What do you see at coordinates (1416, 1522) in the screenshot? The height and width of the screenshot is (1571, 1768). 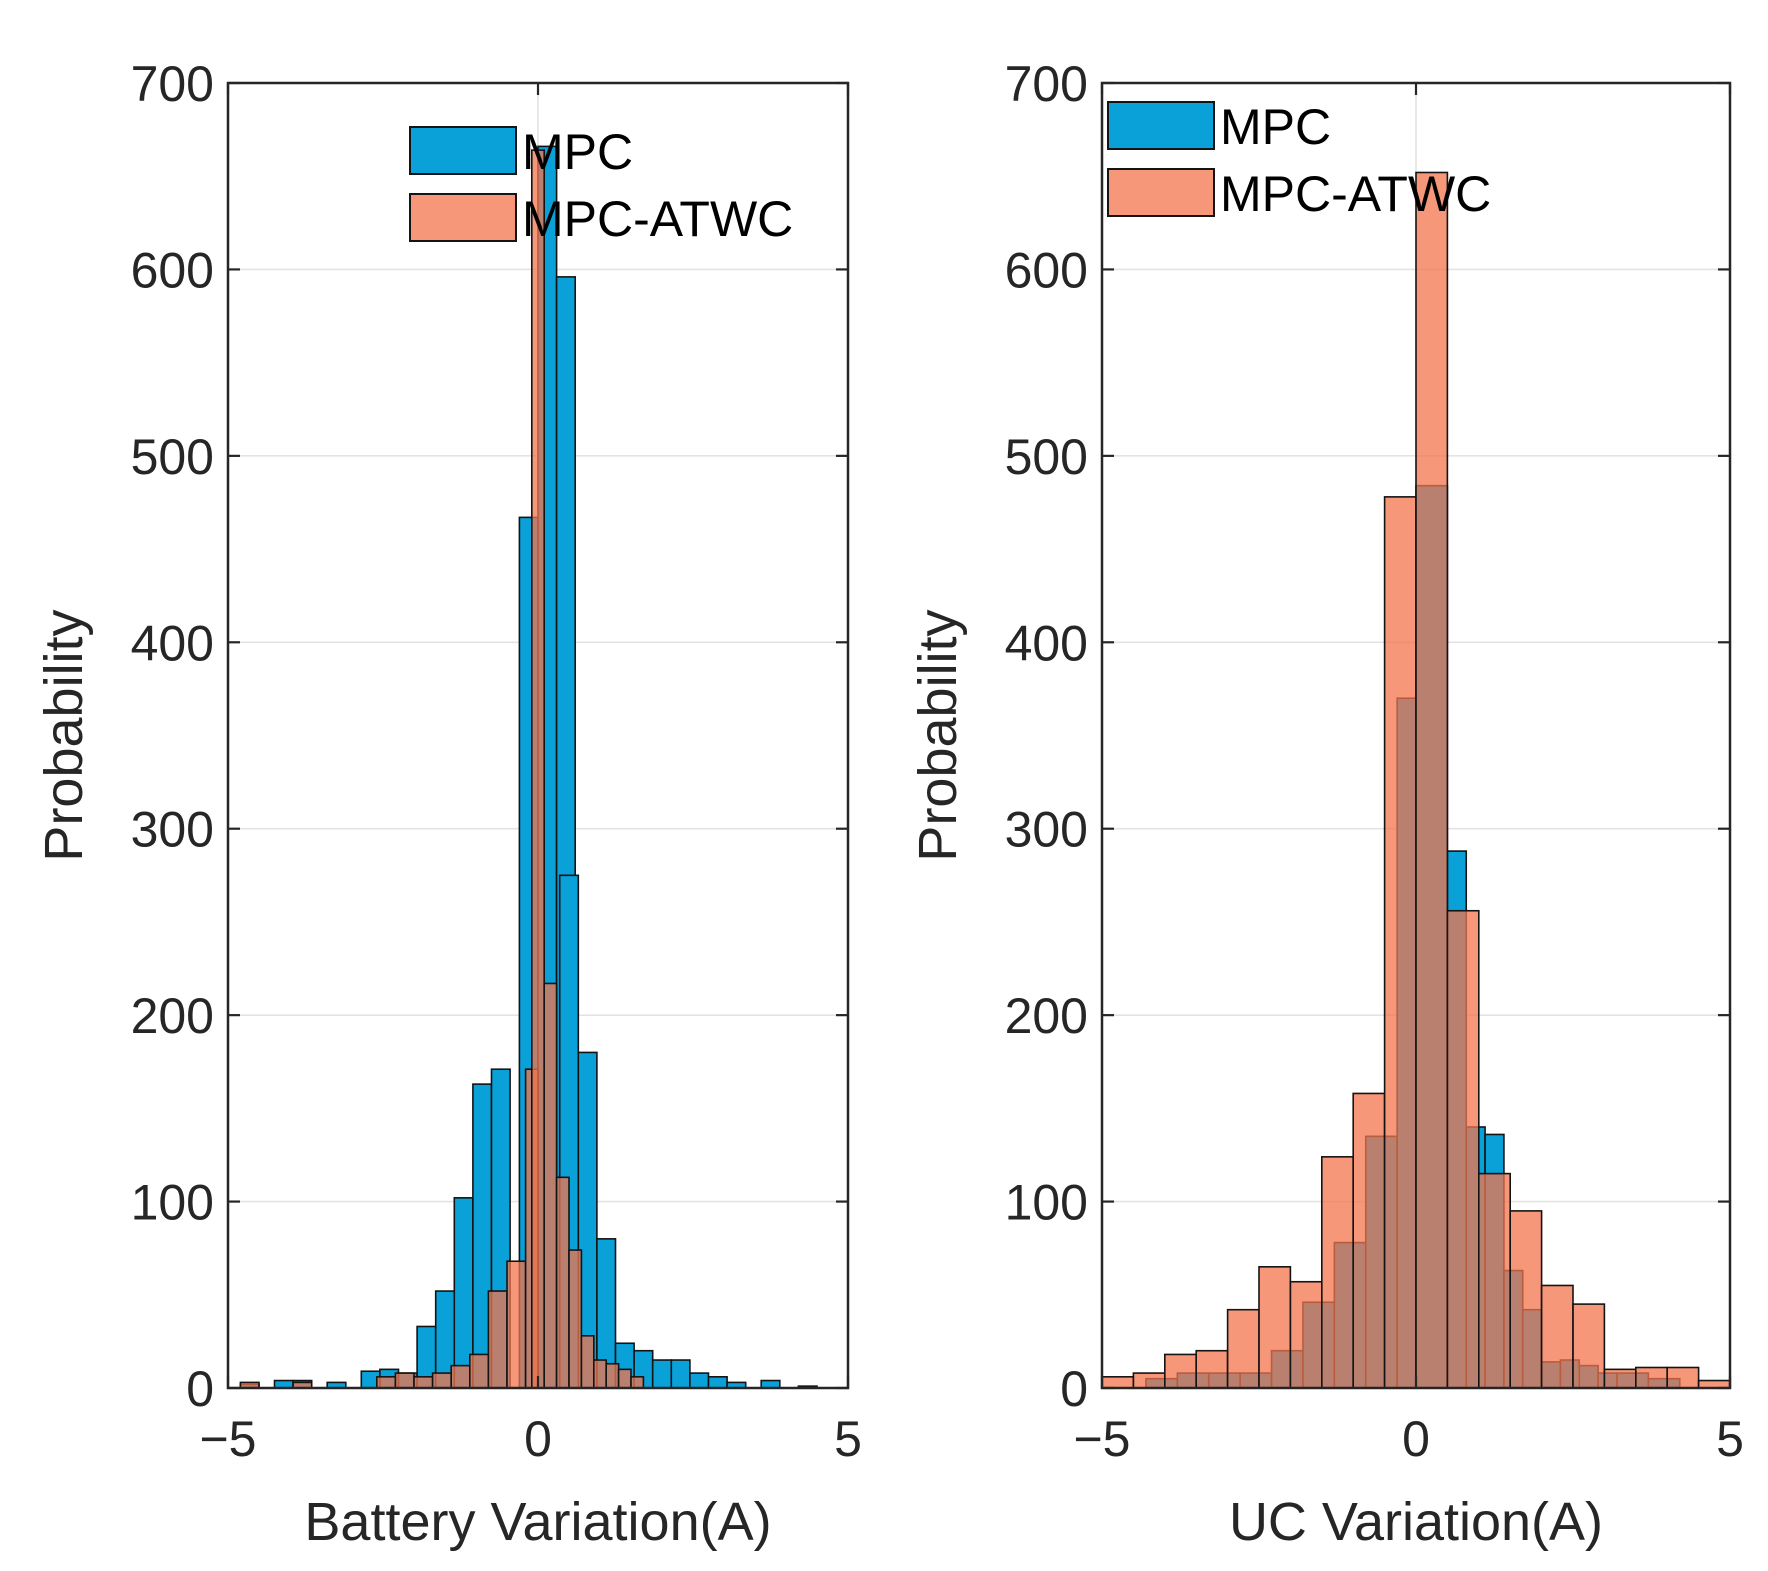 I see `x-axis-label: UC Variation(A)` at bounding box center [1416, 1522].